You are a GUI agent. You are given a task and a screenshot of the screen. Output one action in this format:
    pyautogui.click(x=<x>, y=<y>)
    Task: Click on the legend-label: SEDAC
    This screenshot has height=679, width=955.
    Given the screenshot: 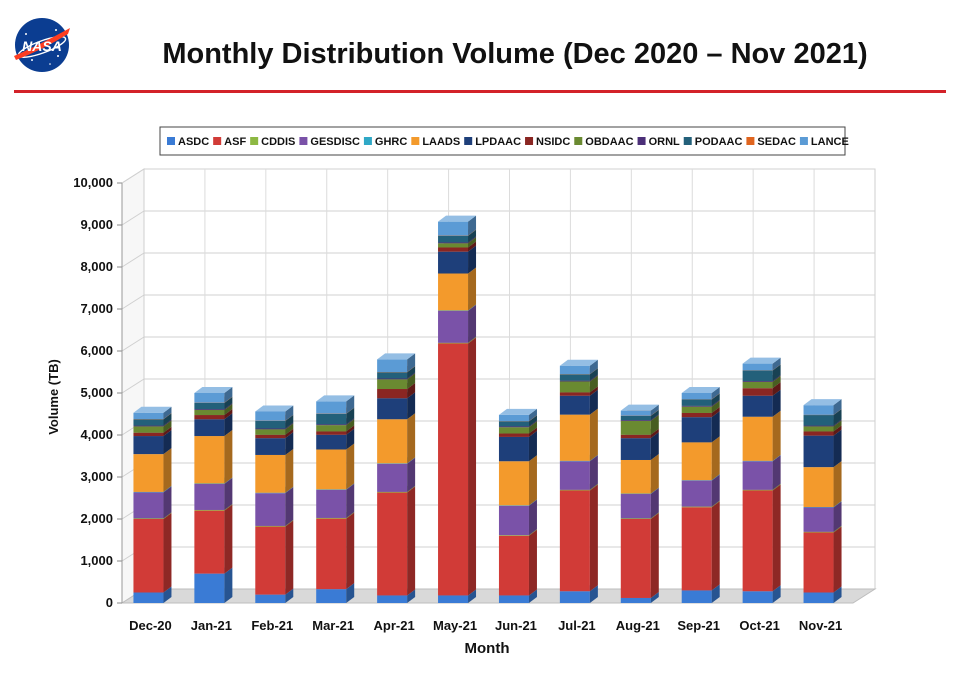 What is the action you would take?
    pyautogui.click(x=776, y=142)
    